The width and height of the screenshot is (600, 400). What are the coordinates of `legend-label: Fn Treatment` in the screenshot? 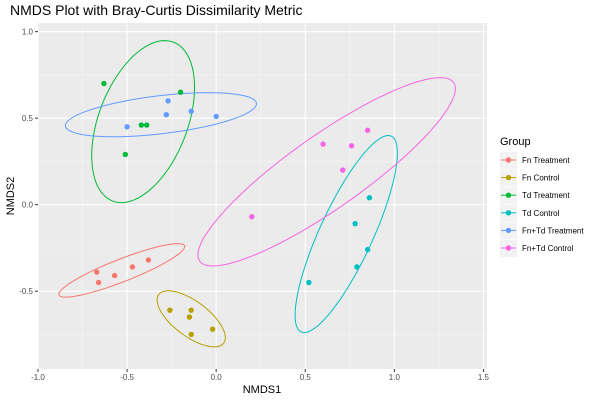 It's located at (546, 160).